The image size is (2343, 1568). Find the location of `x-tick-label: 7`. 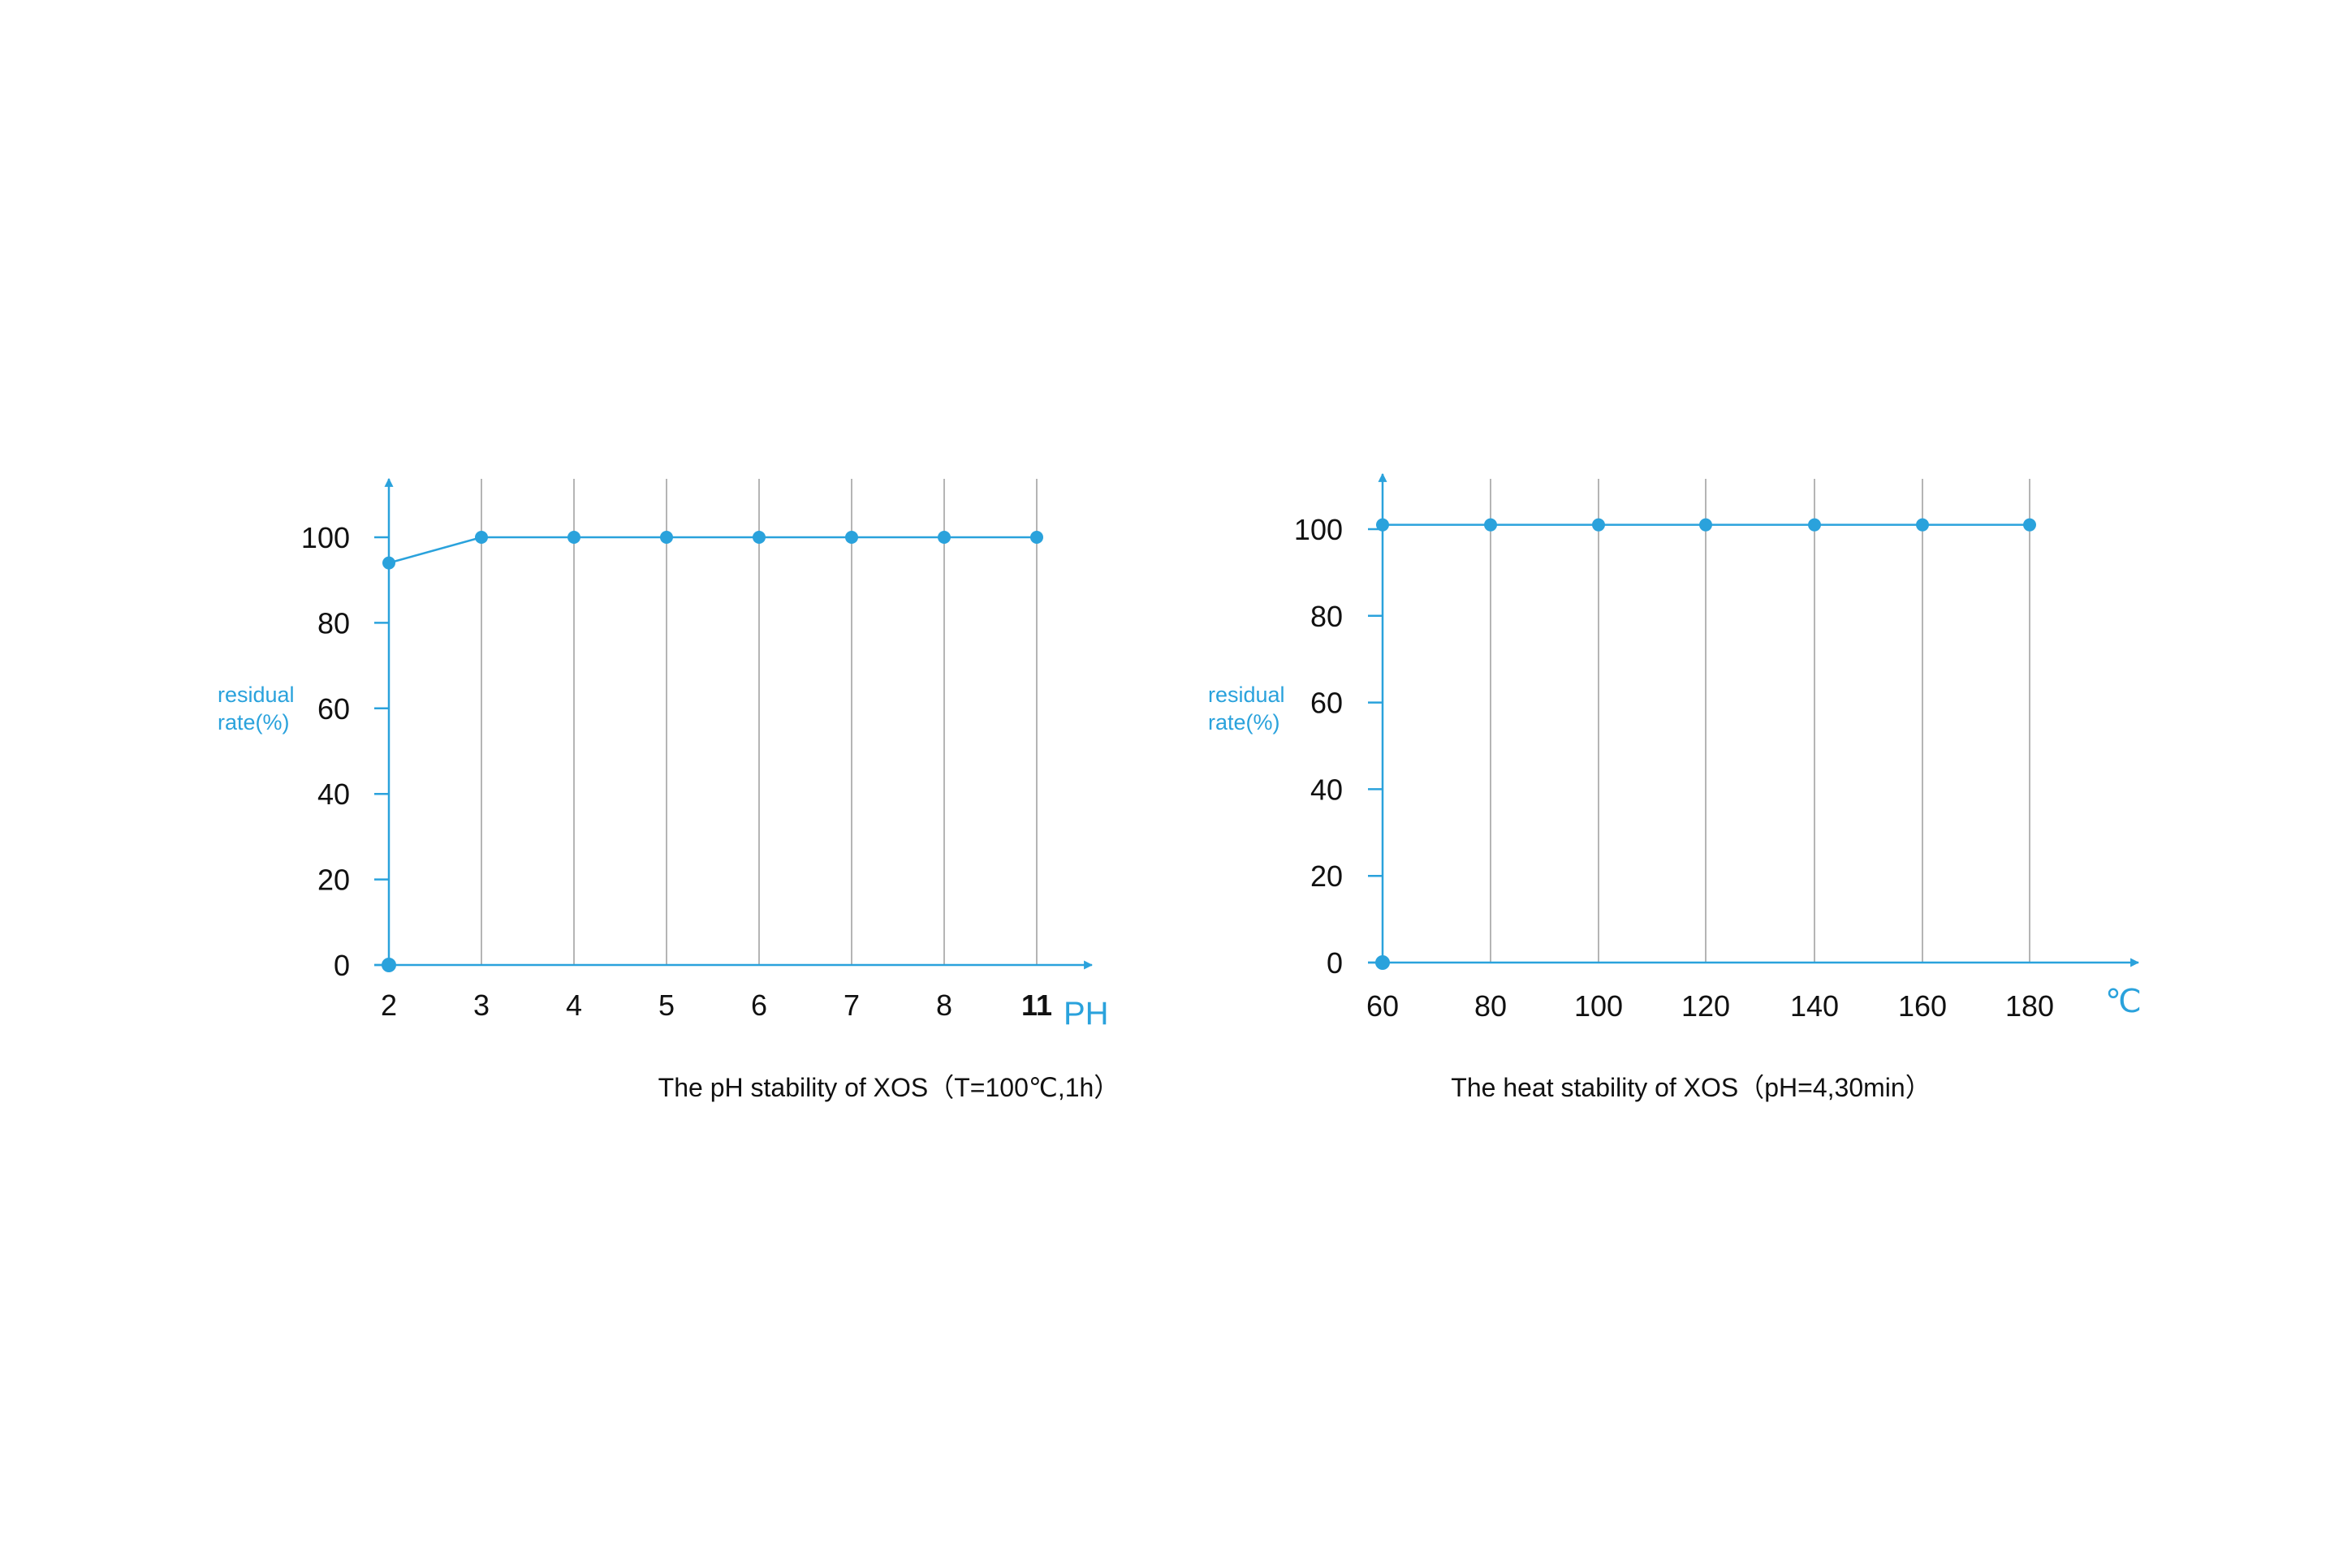

x-tick-label: 7 is located at coordinates (852, 1006).